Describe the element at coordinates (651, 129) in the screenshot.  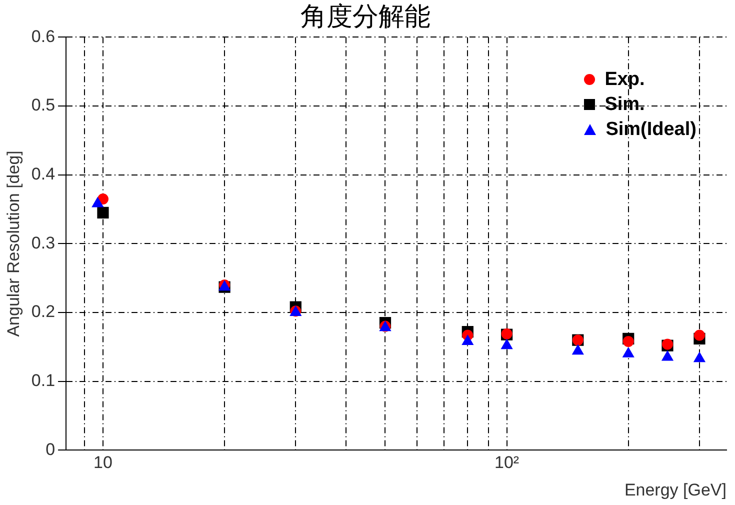
I see `legend-label: Sim(Ideal)` at that location.